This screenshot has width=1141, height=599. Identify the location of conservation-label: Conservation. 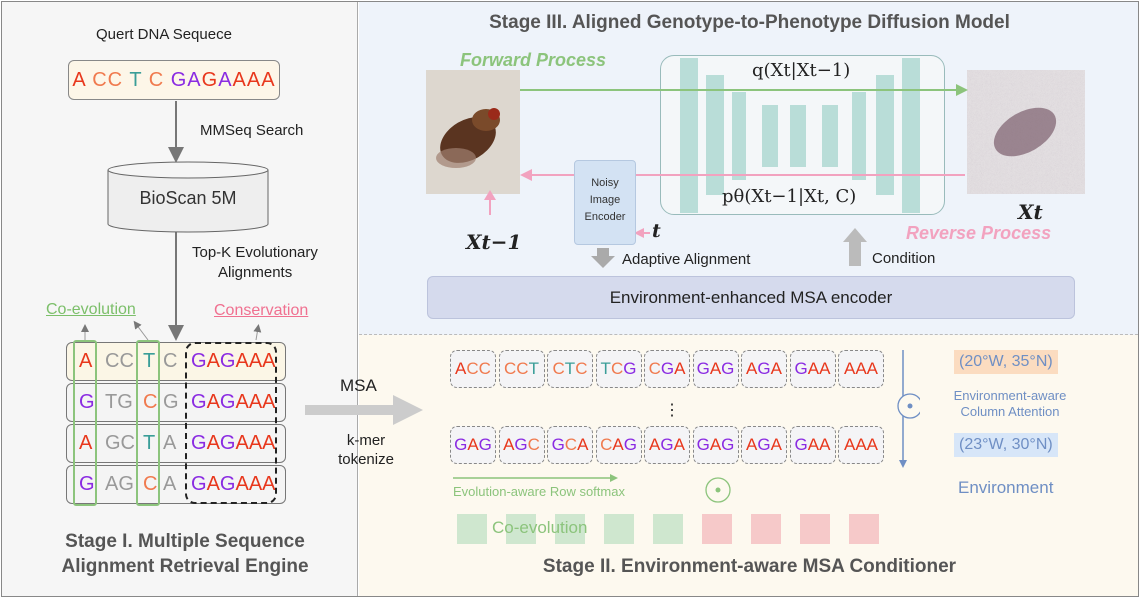
(261, 310).